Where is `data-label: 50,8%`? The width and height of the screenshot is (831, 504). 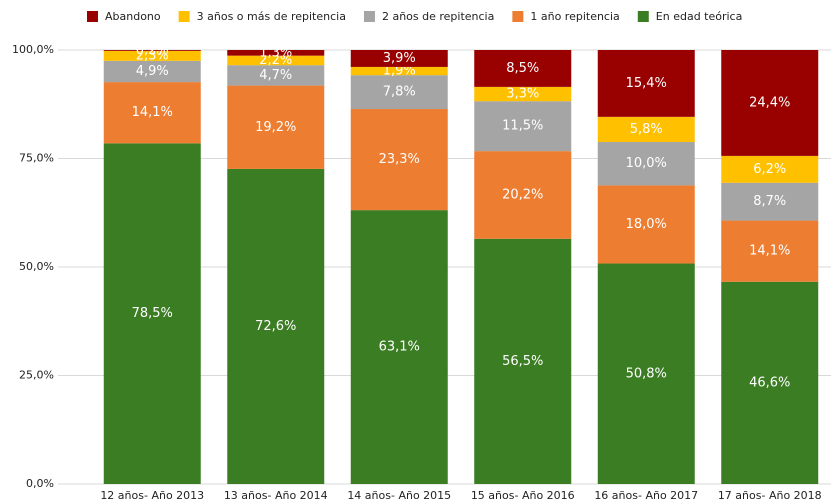
data-label: 50,8% is located at coordinates (646, 373).